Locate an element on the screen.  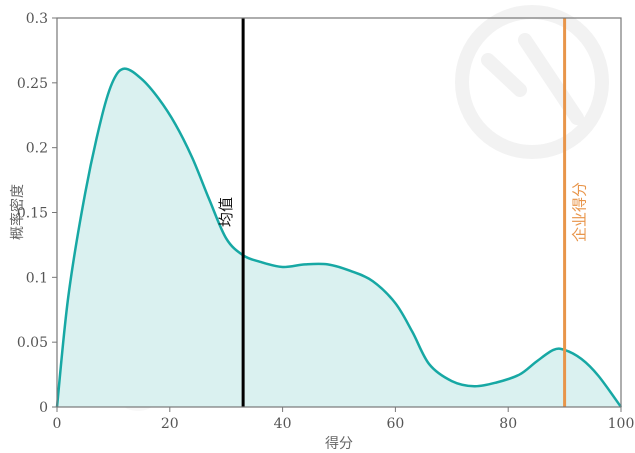
x-tick-label: 40 is located at coordinates (283, 424).